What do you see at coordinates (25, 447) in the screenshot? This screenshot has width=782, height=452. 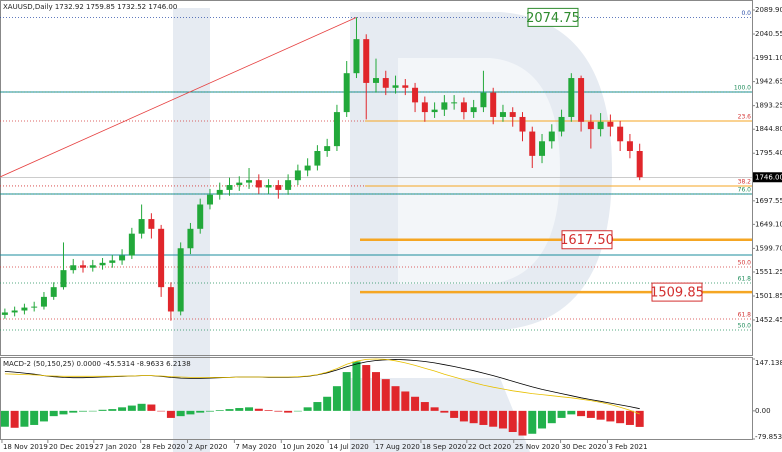 I see `x-tick-label: 18 Nov 2019` at bounding box center [25, 447].